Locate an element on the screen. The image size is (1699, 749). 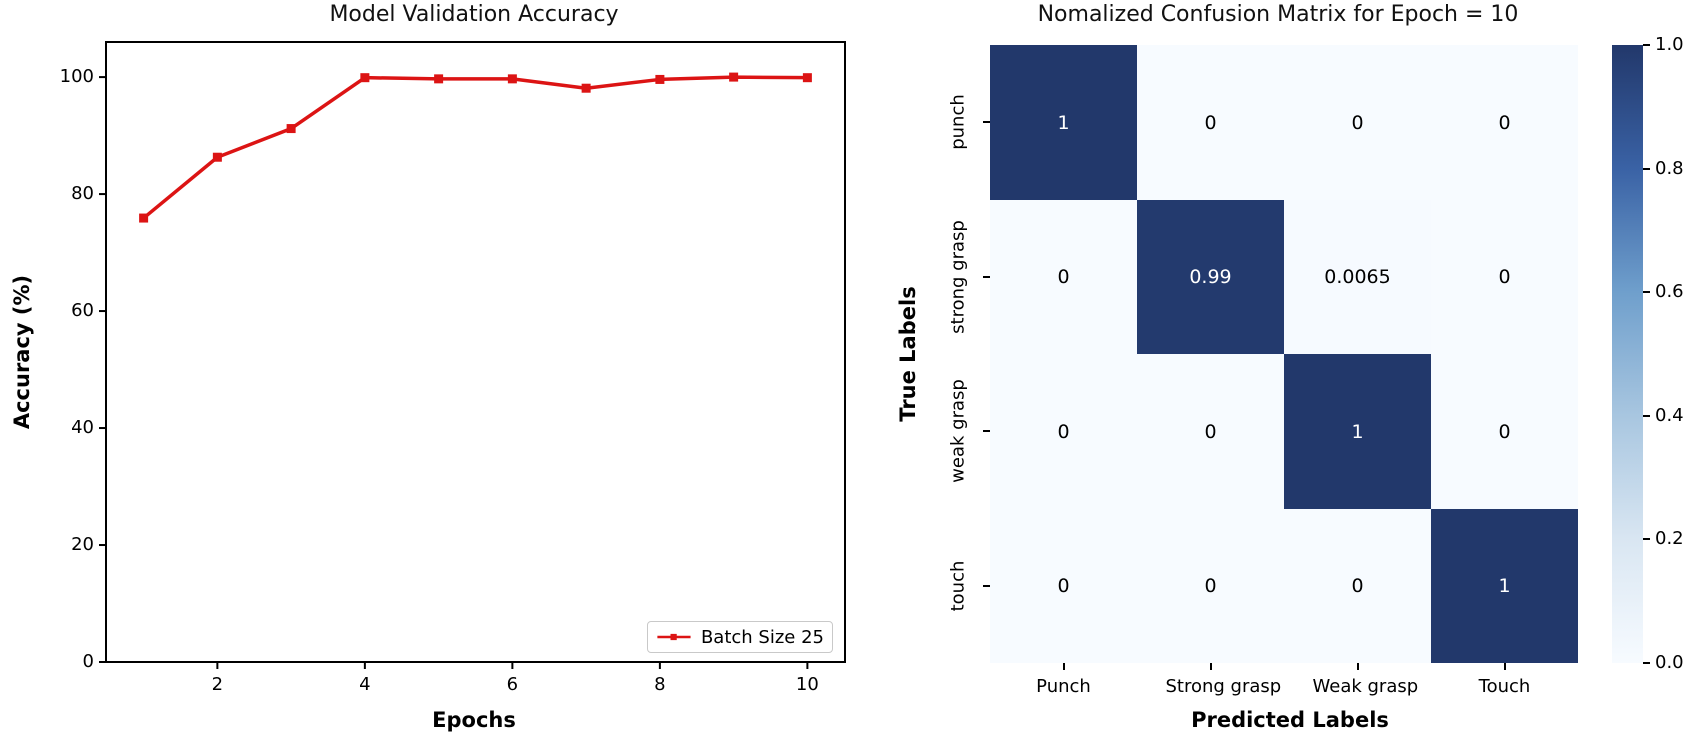
legend: Batch Size 25 is located at coordinates (740, 637).